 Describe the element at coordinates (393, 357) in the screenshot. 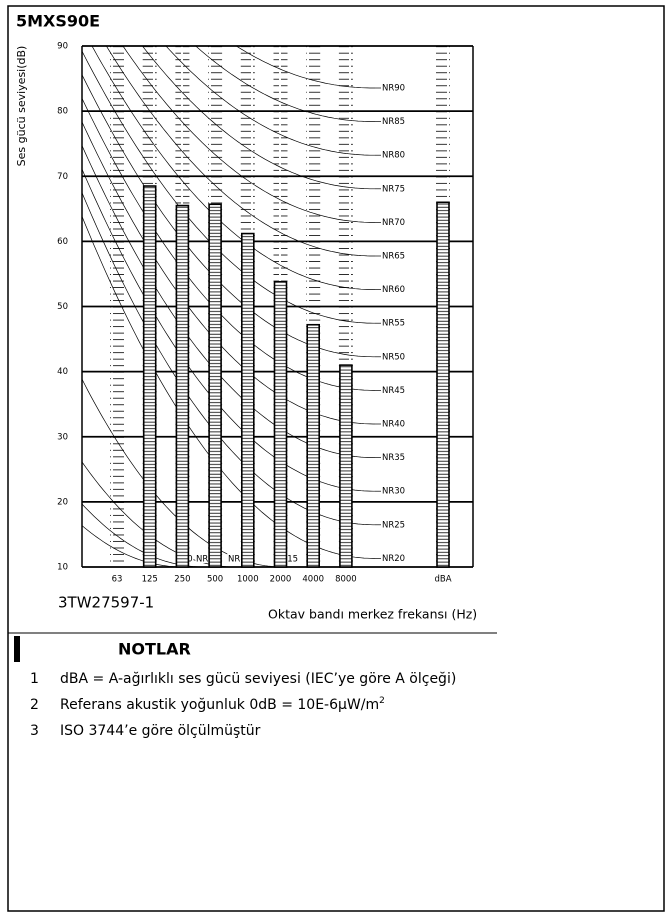

I see `nr-label: NR50` at that location.